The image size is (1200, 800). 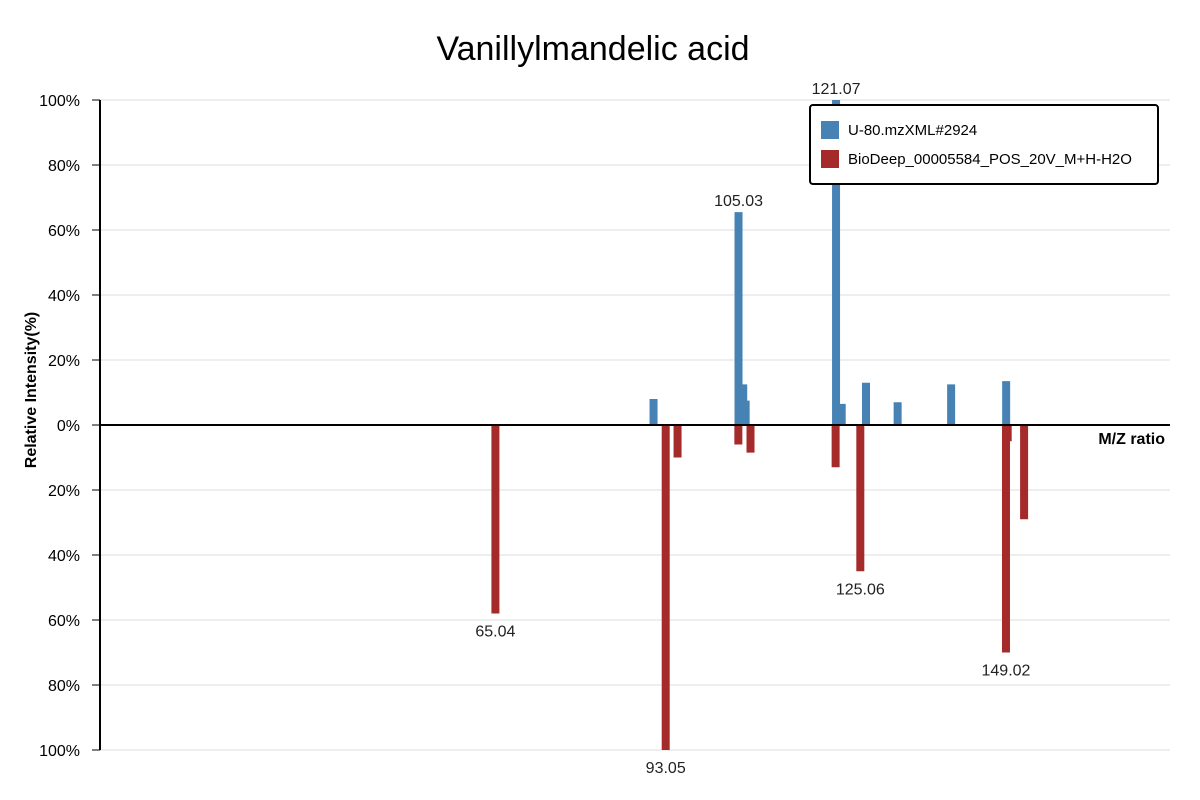 What do you see at coordinates (495, 632) in the screenshot?
I see `reference-peak-label: 65.04` at bounding box center [495, 632].